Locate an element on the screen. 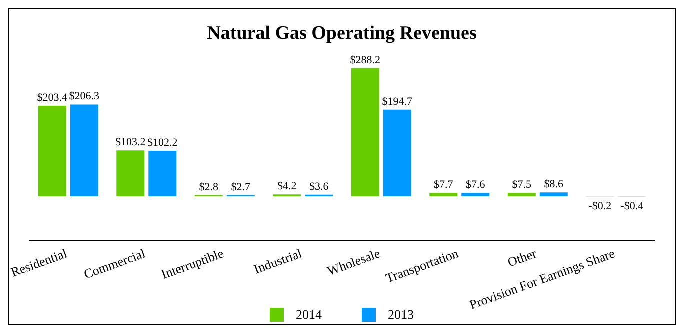 The width and height of the screenshot is (684, 333). data-label: $3.6 is located at coordinates (320, 186).